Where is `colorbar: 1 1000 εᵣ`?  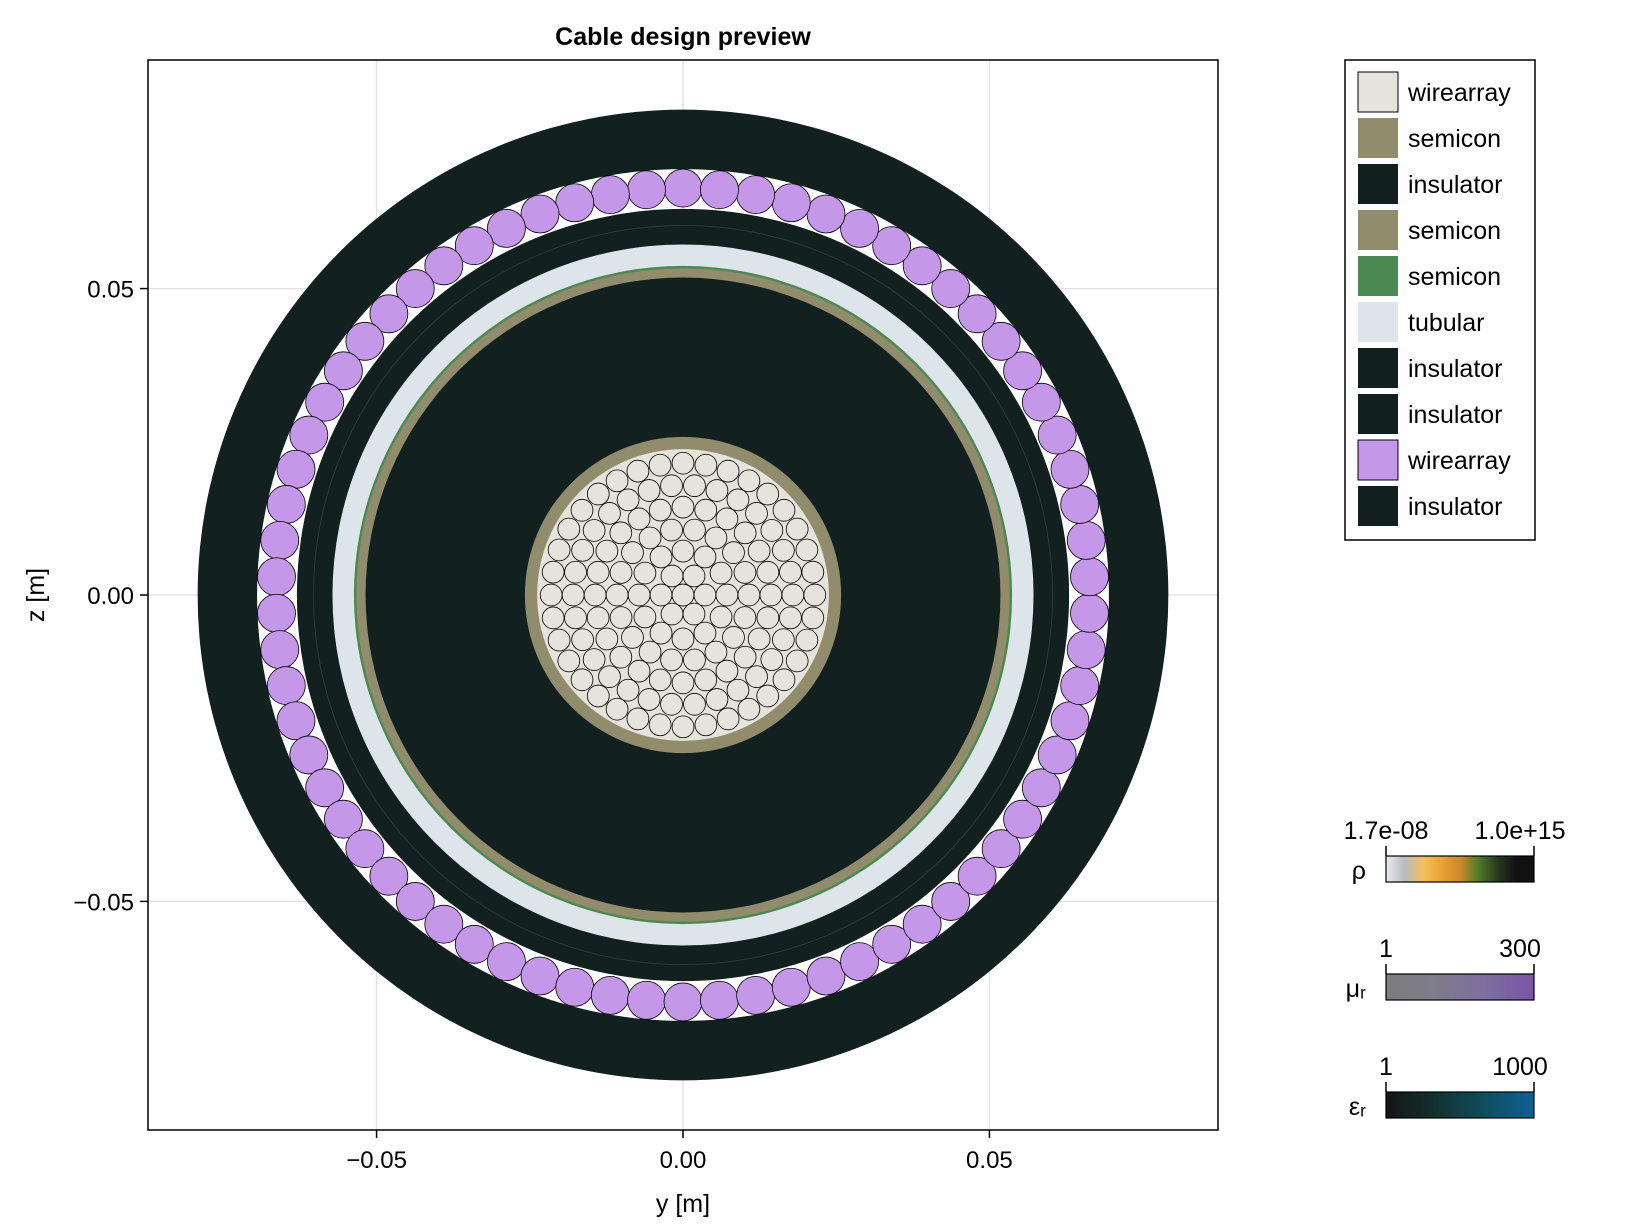 colorbar: 1 1000 εᵣ is located at coordinates (1448, 1087).